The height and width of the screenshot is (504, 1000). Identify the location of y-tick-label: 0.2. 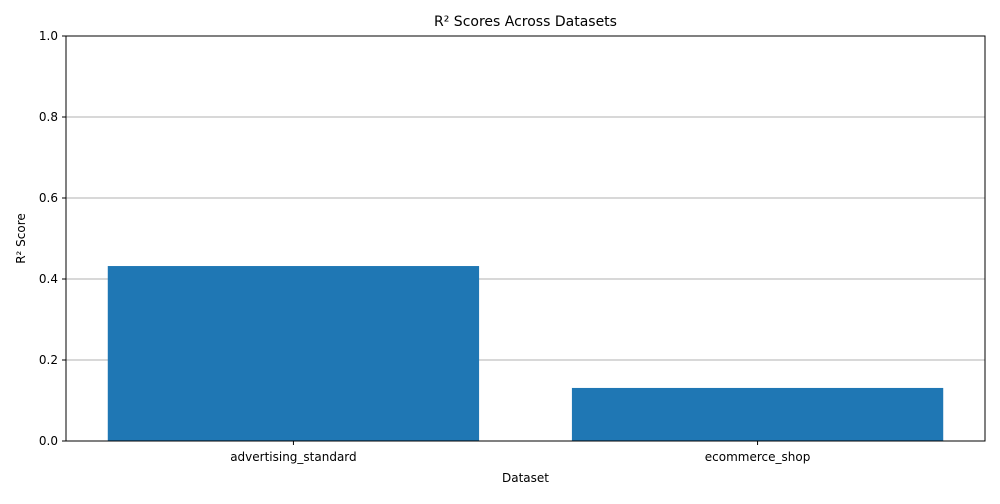
(48, 360).